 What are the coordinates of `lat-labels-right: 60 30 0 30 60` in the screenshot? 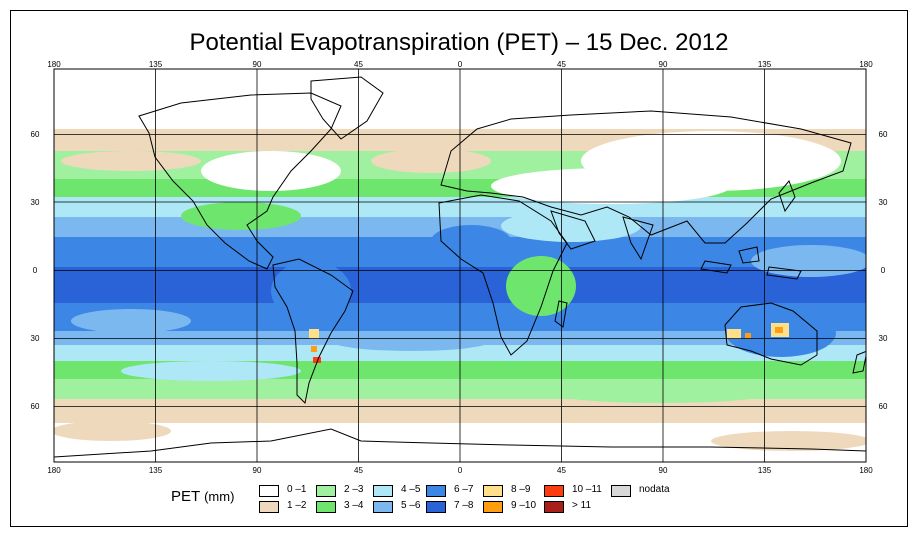 It's located at (883, 270).